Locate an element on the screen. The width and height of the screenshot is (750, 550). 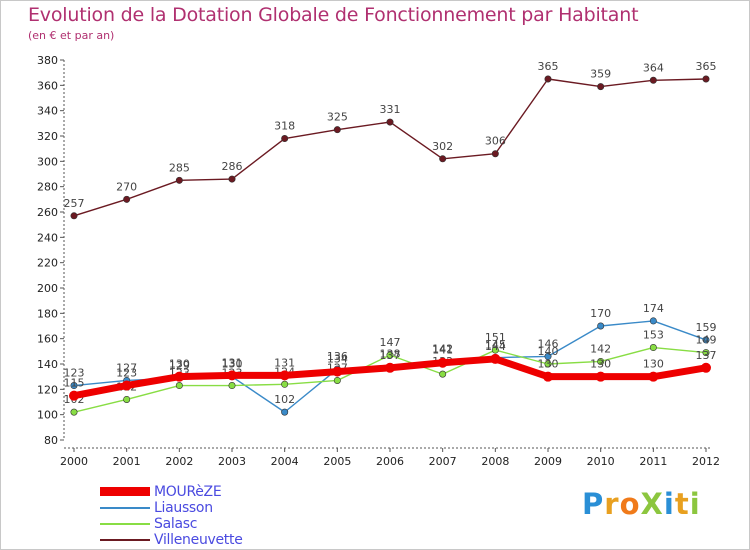
y-tick-label: 180 is located at coordinates (47, 313).